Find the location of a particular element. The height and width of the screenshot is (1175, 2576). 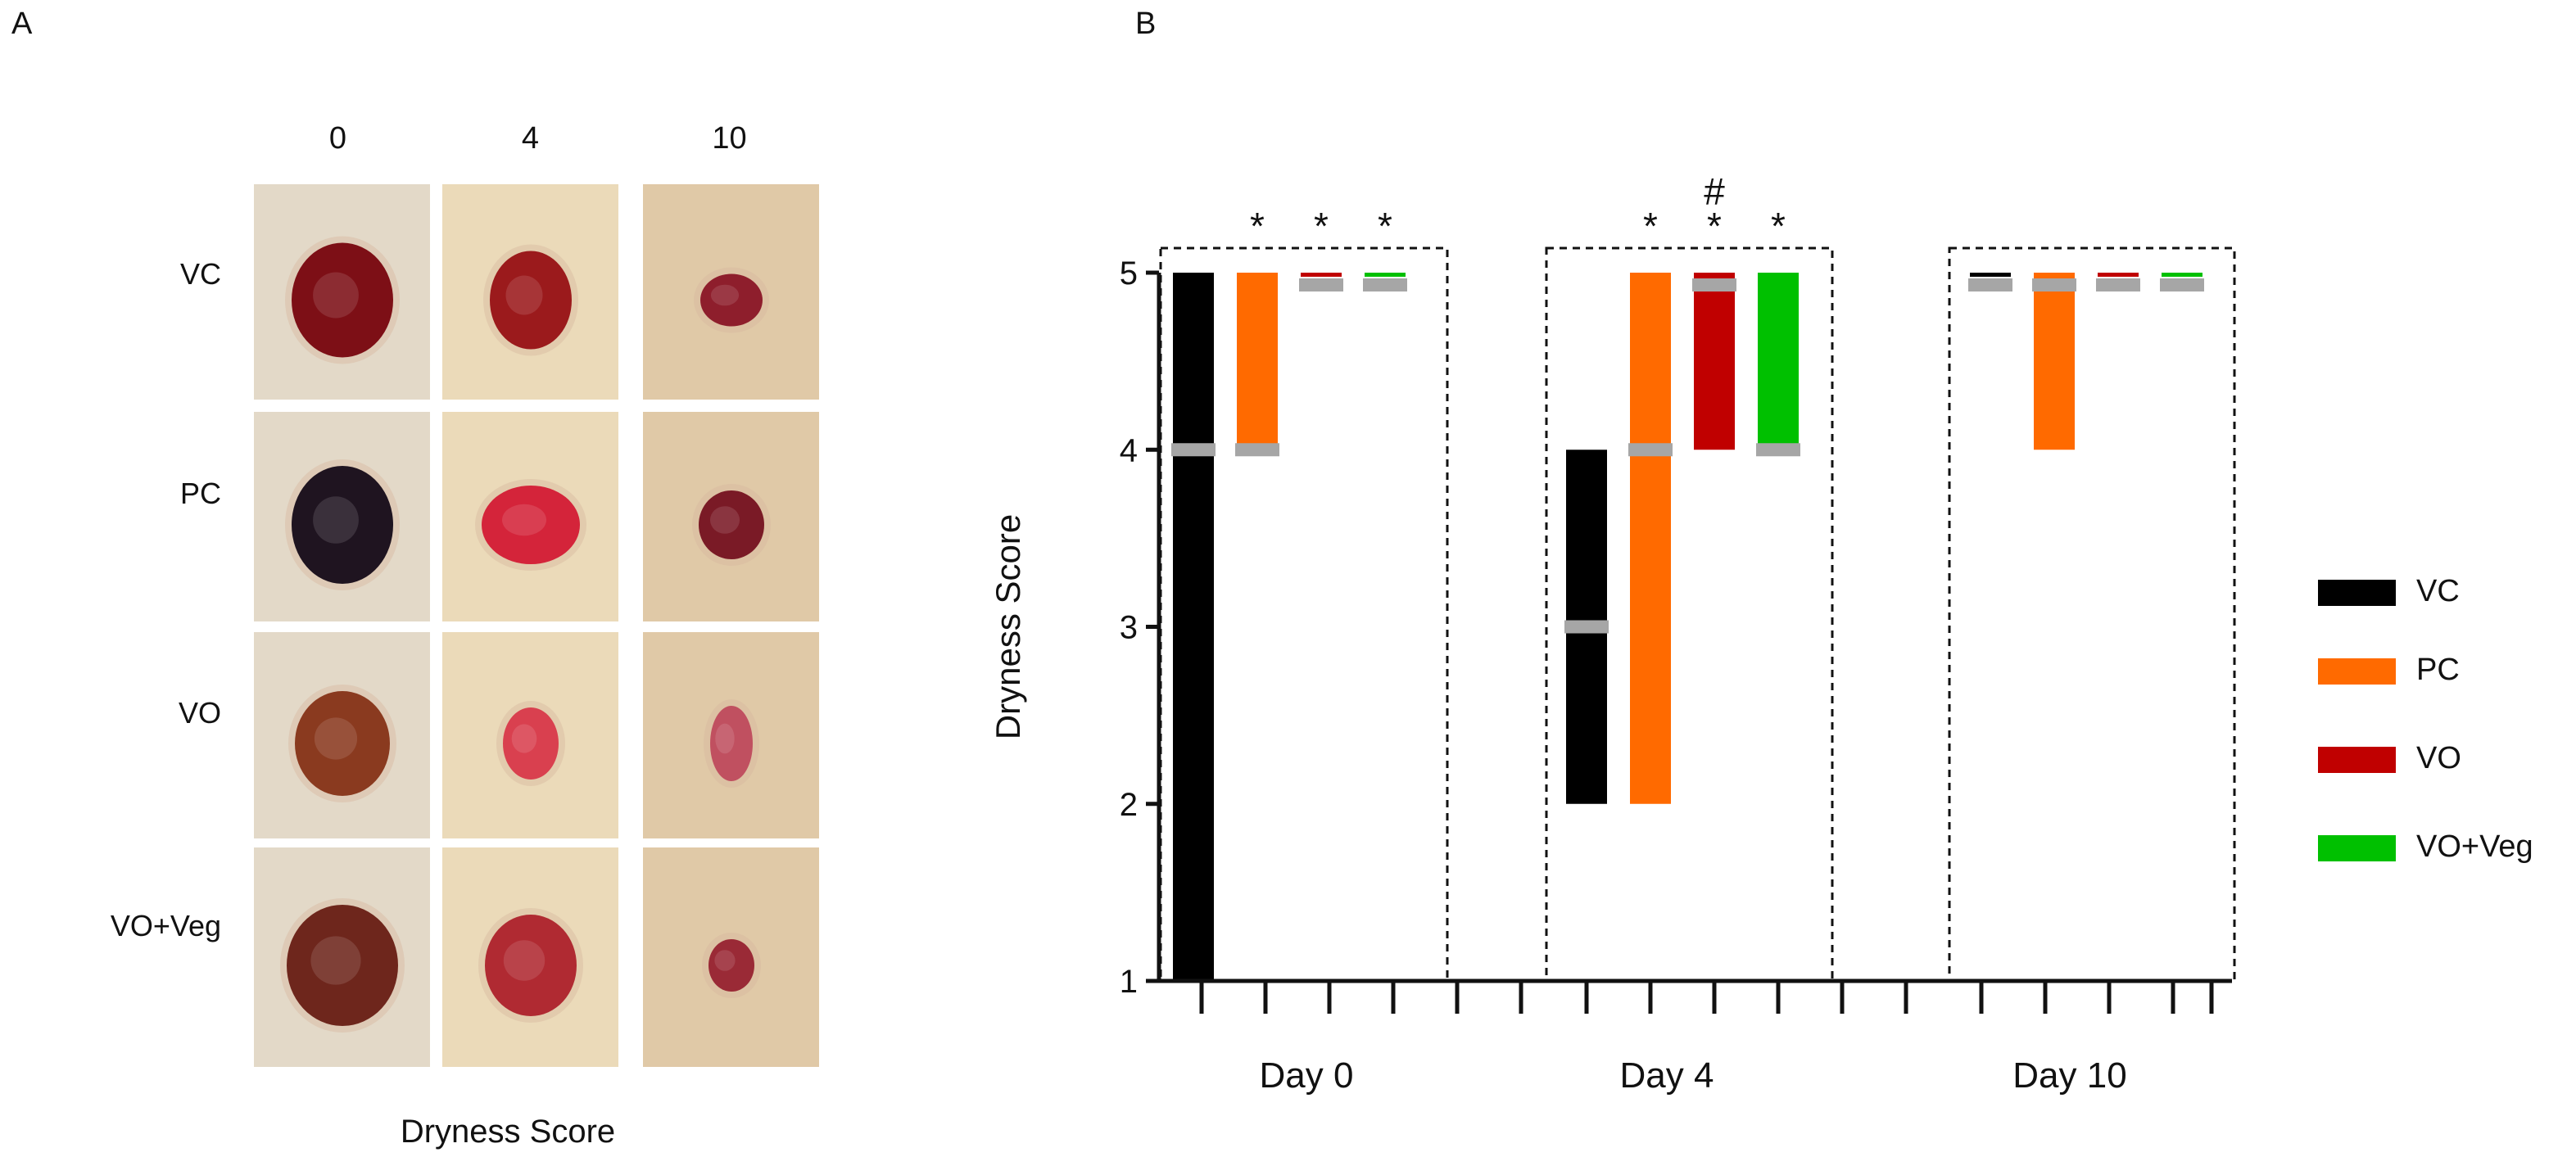

y-axis-label: Dryness Score is located at coordinates (1008, 627).